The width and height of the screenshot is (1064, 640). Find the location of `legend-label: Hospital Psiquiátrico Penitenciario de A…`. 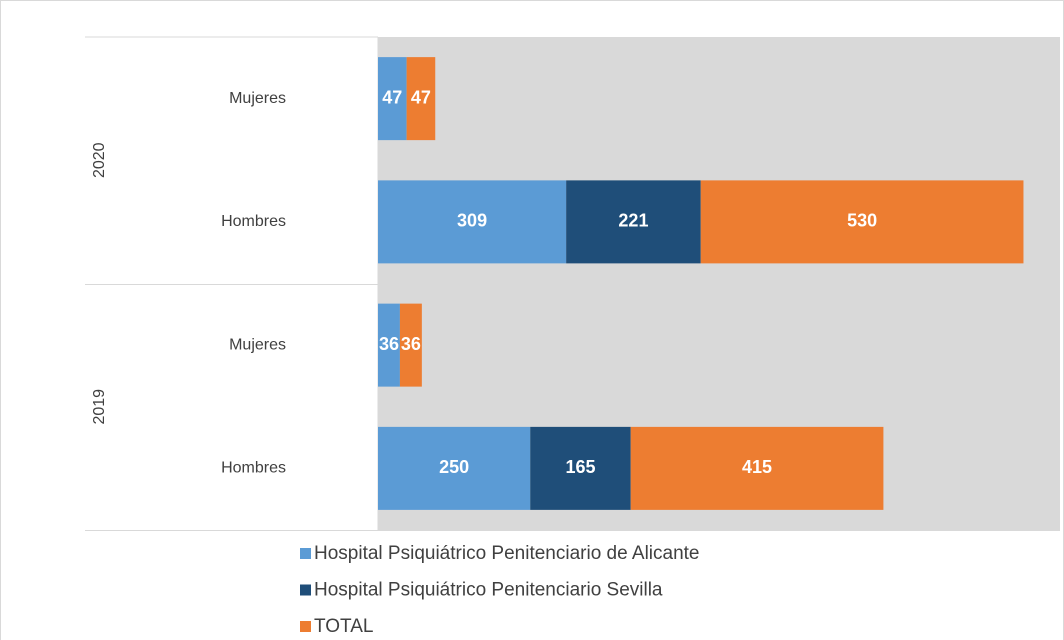

legend-label: Hospital Psiquiátrico Penitenciario de A… is located at coordinates (507, 553).